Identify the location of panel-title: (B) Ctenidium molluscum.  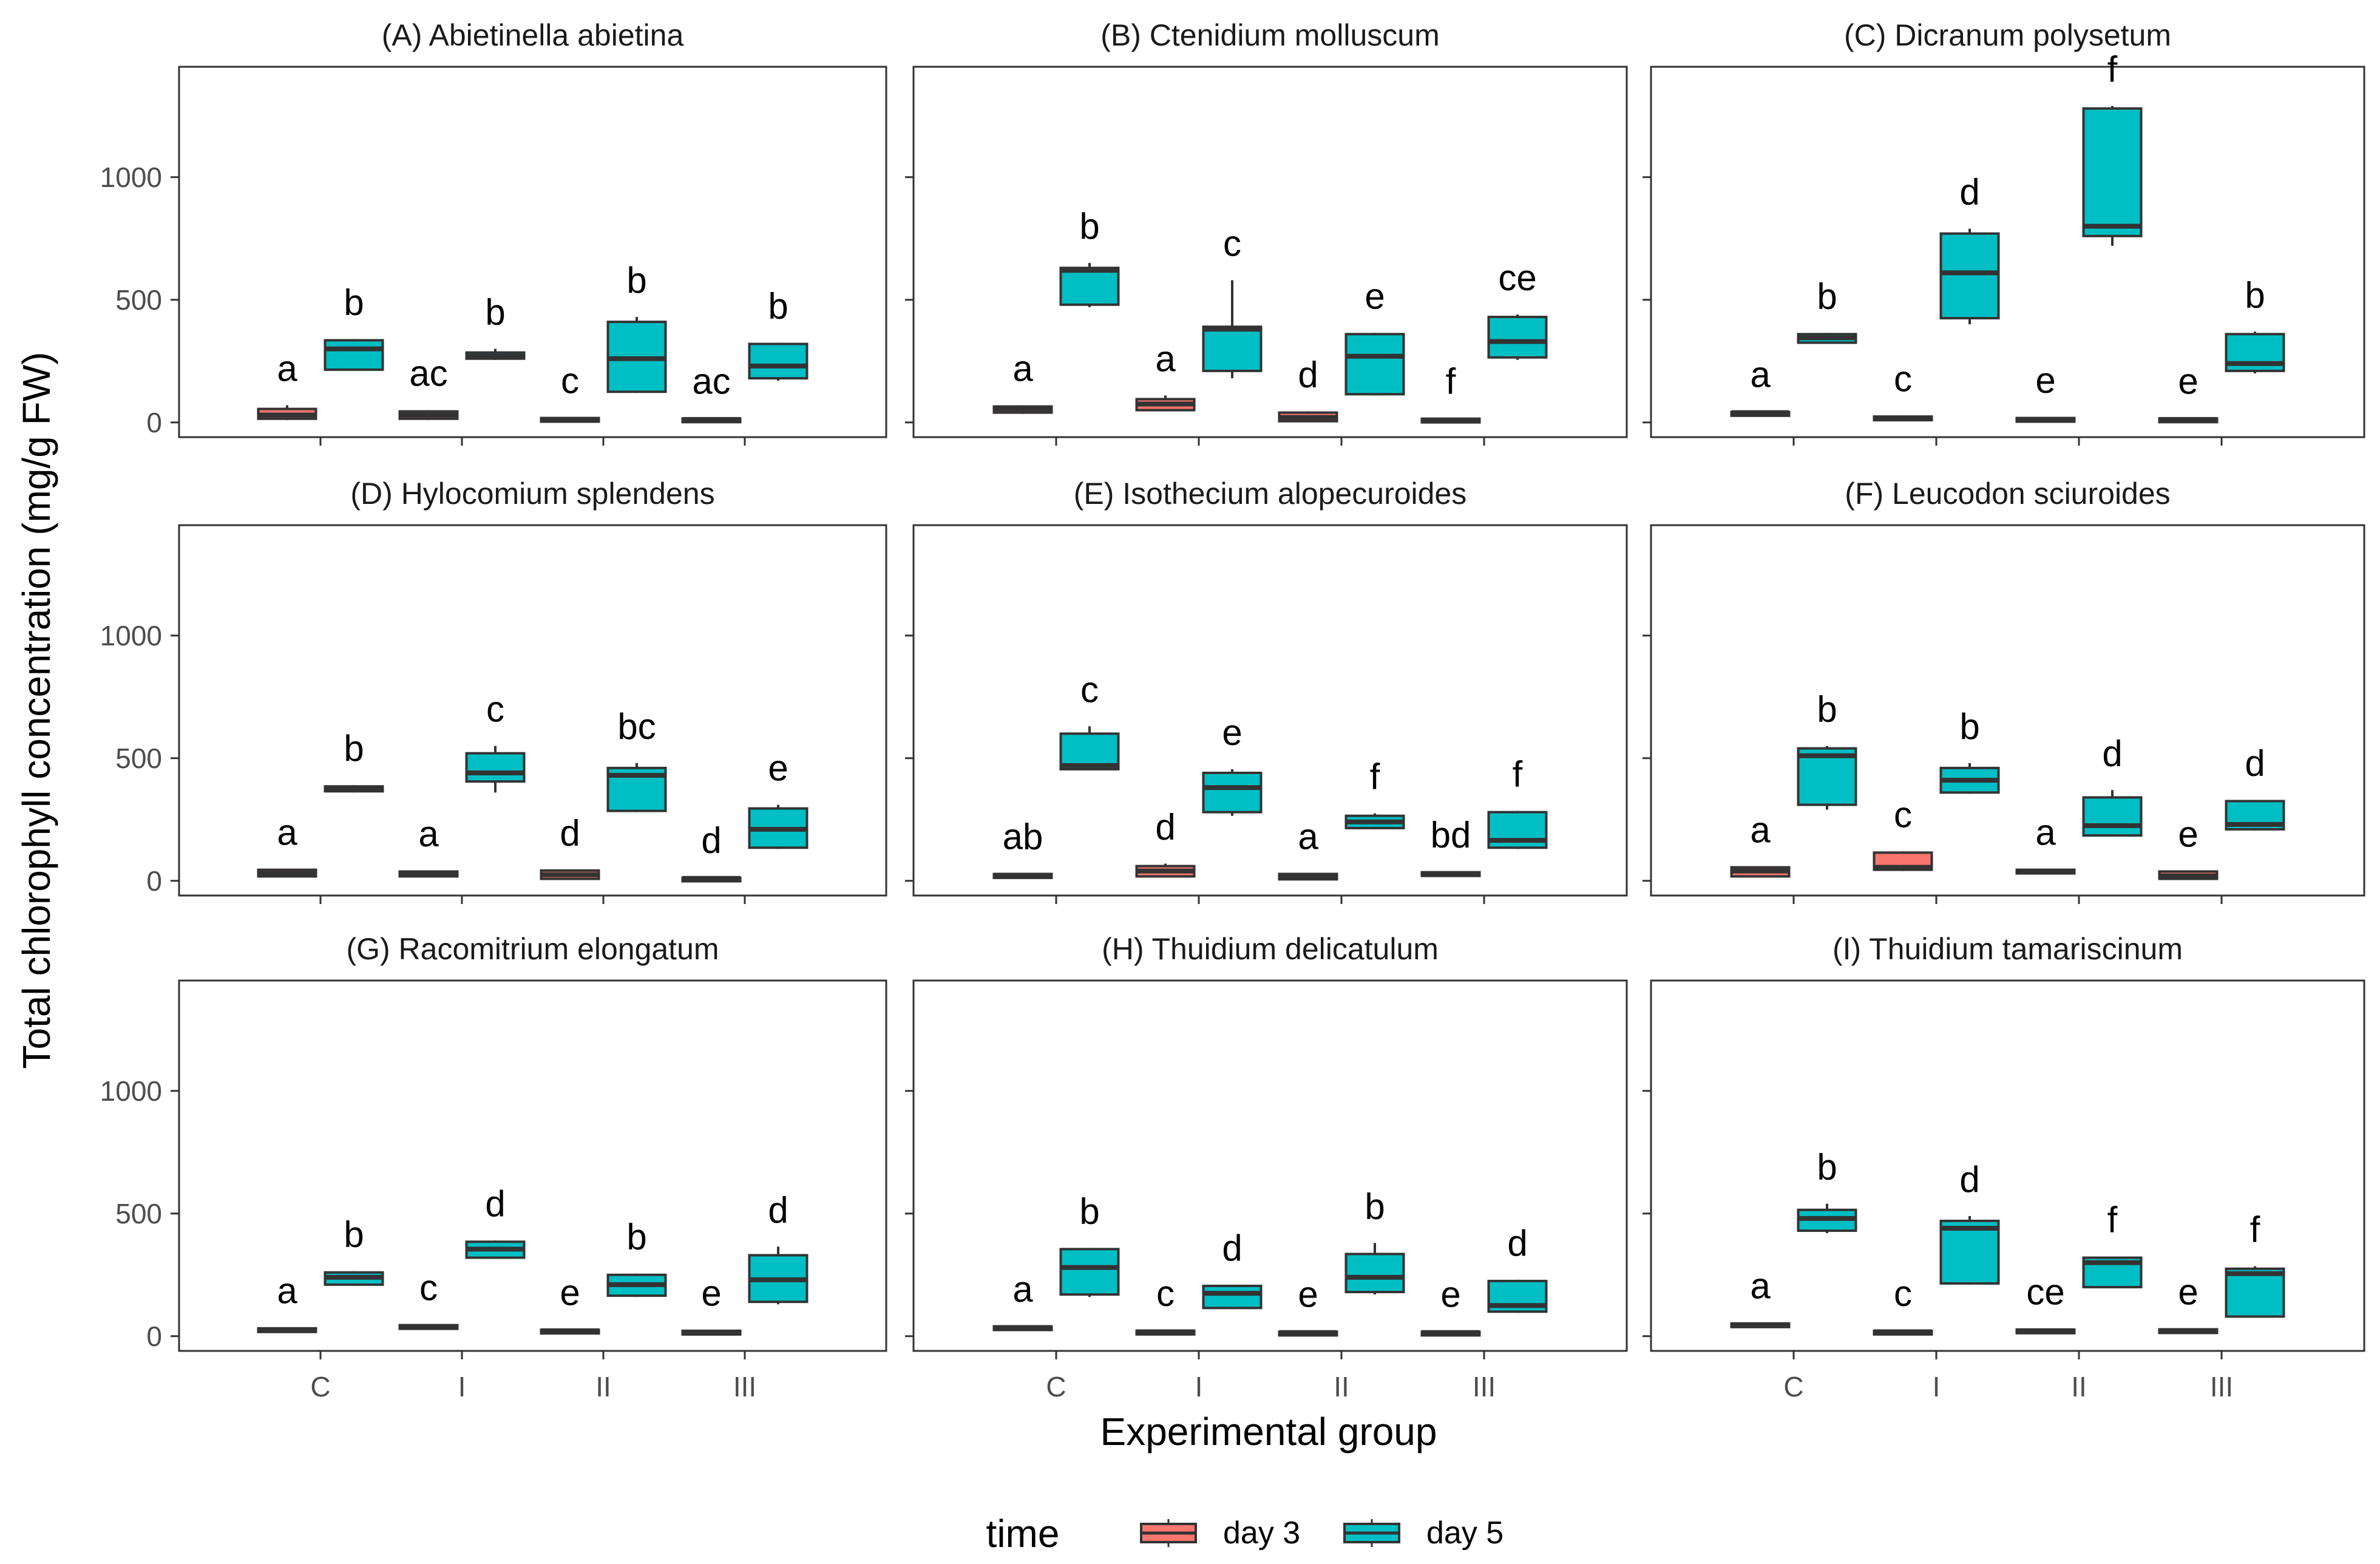
(1269, 35).